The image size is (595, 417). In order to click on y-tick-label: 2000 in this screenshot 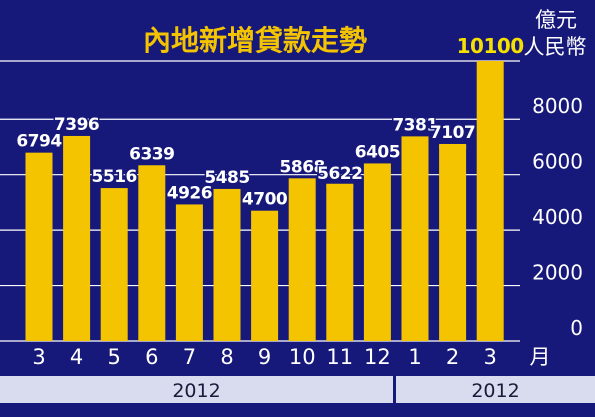, I will do `click(557, 273)`.